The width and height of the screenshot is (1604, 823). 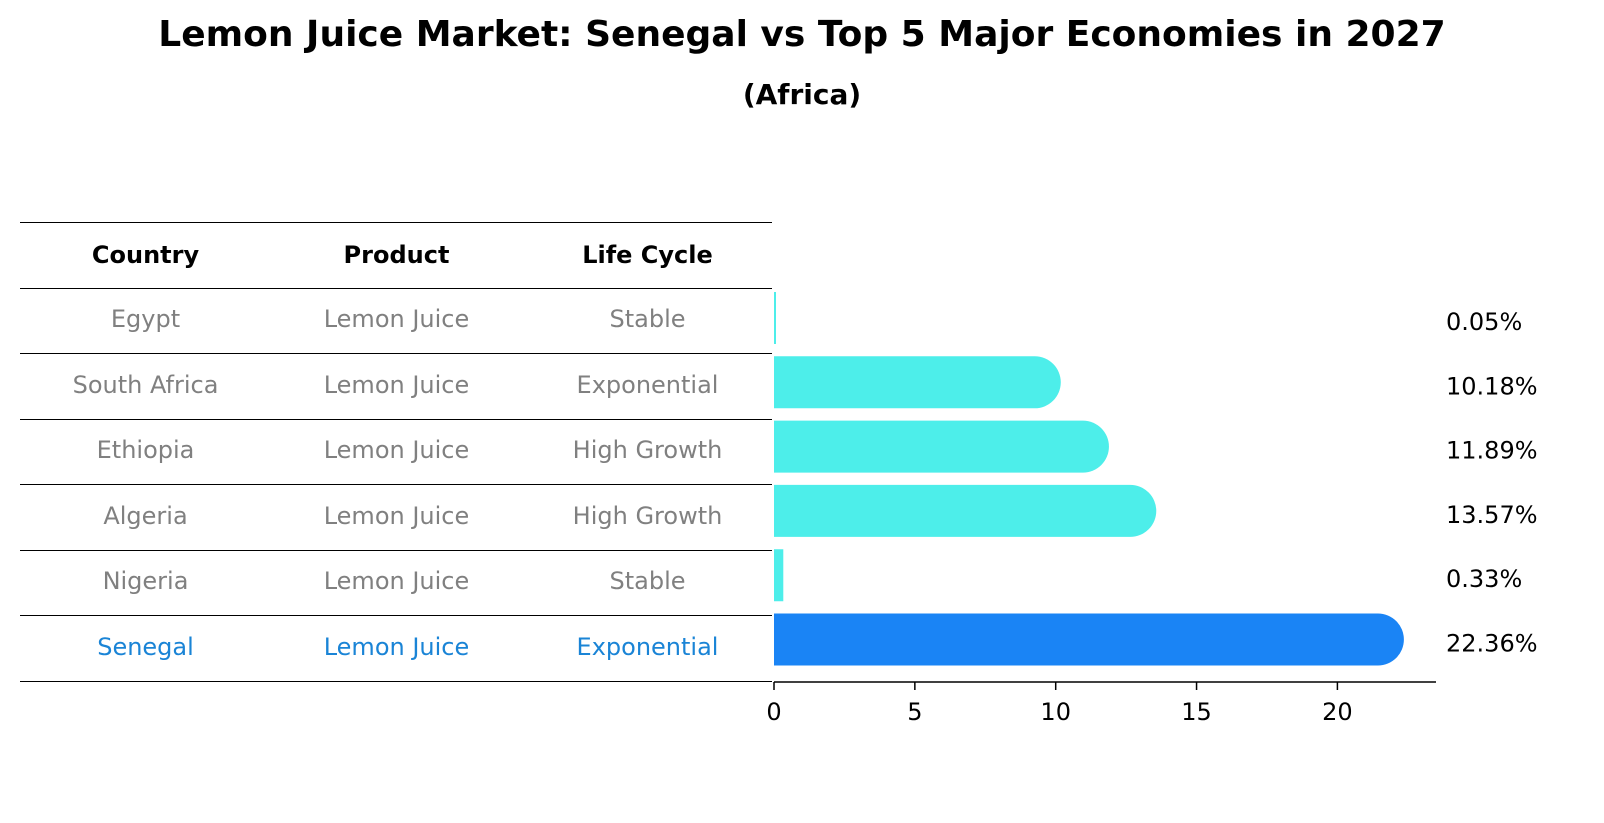 I want to click on x-tick-label: 10, so click(x=1055, y=712).